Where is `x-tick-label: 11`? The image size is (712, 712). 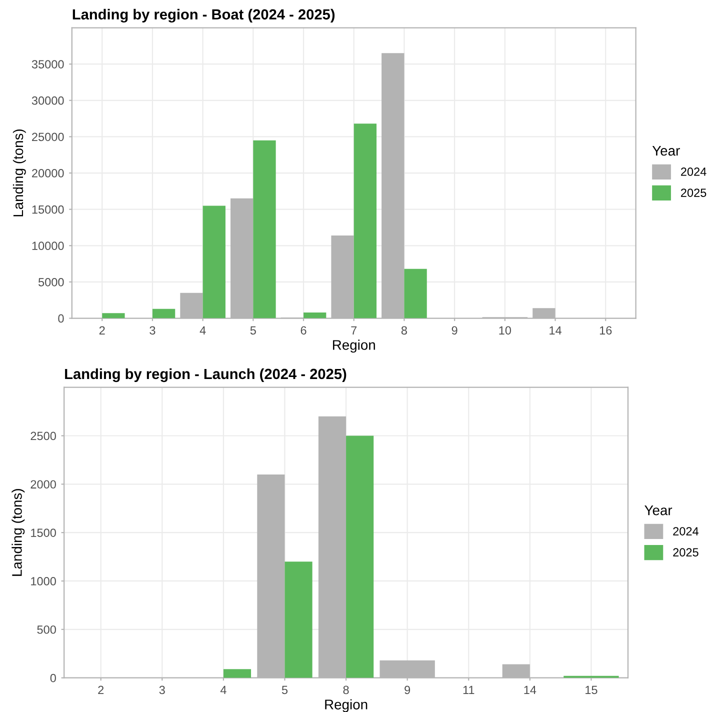 x-tick-label: 11 is located at coordinates (468, 690).